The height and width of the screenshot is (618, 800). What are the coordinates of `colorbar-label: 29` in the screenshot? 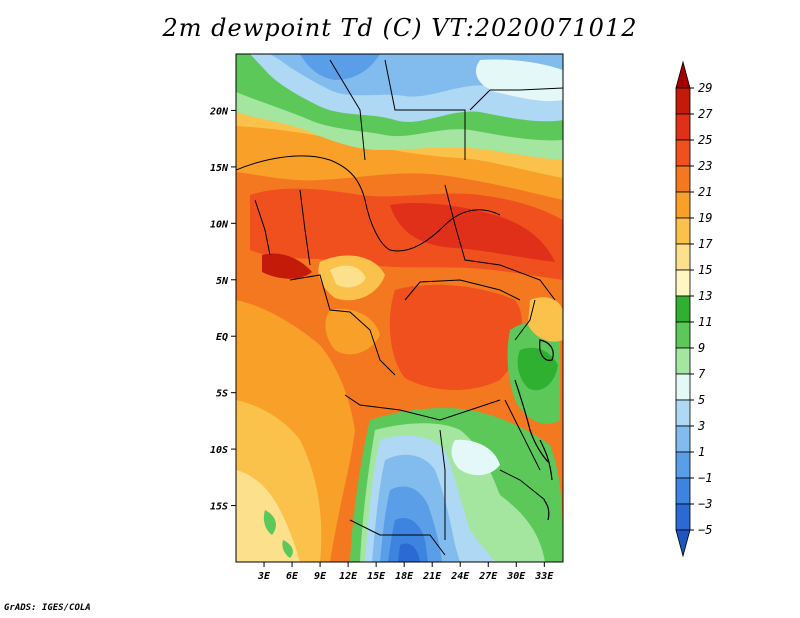 It's located at (705, 88).